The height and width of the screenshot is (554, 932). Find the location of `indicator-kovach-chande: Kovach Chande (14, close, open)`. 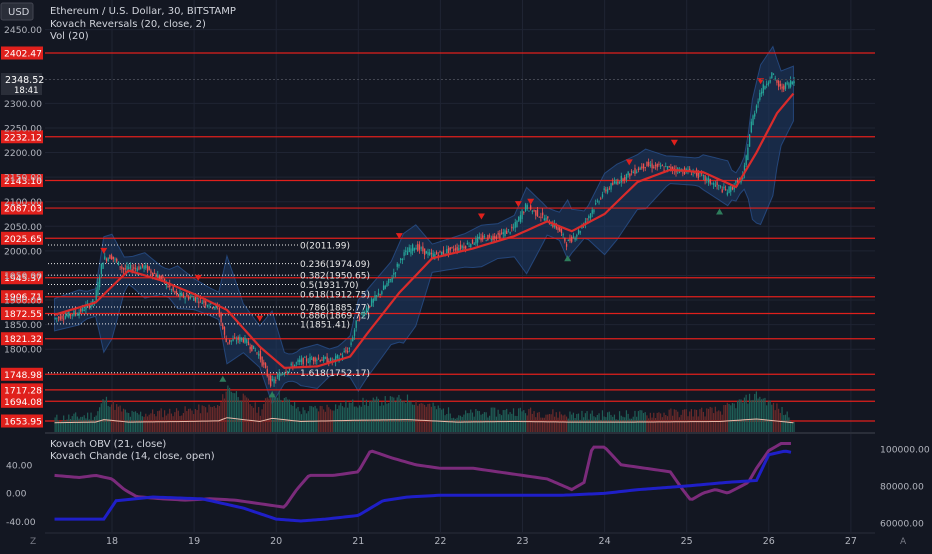

indicator-kovach-chande: Kovach Chande (14, close, open) is located at coordinates (132, 456).